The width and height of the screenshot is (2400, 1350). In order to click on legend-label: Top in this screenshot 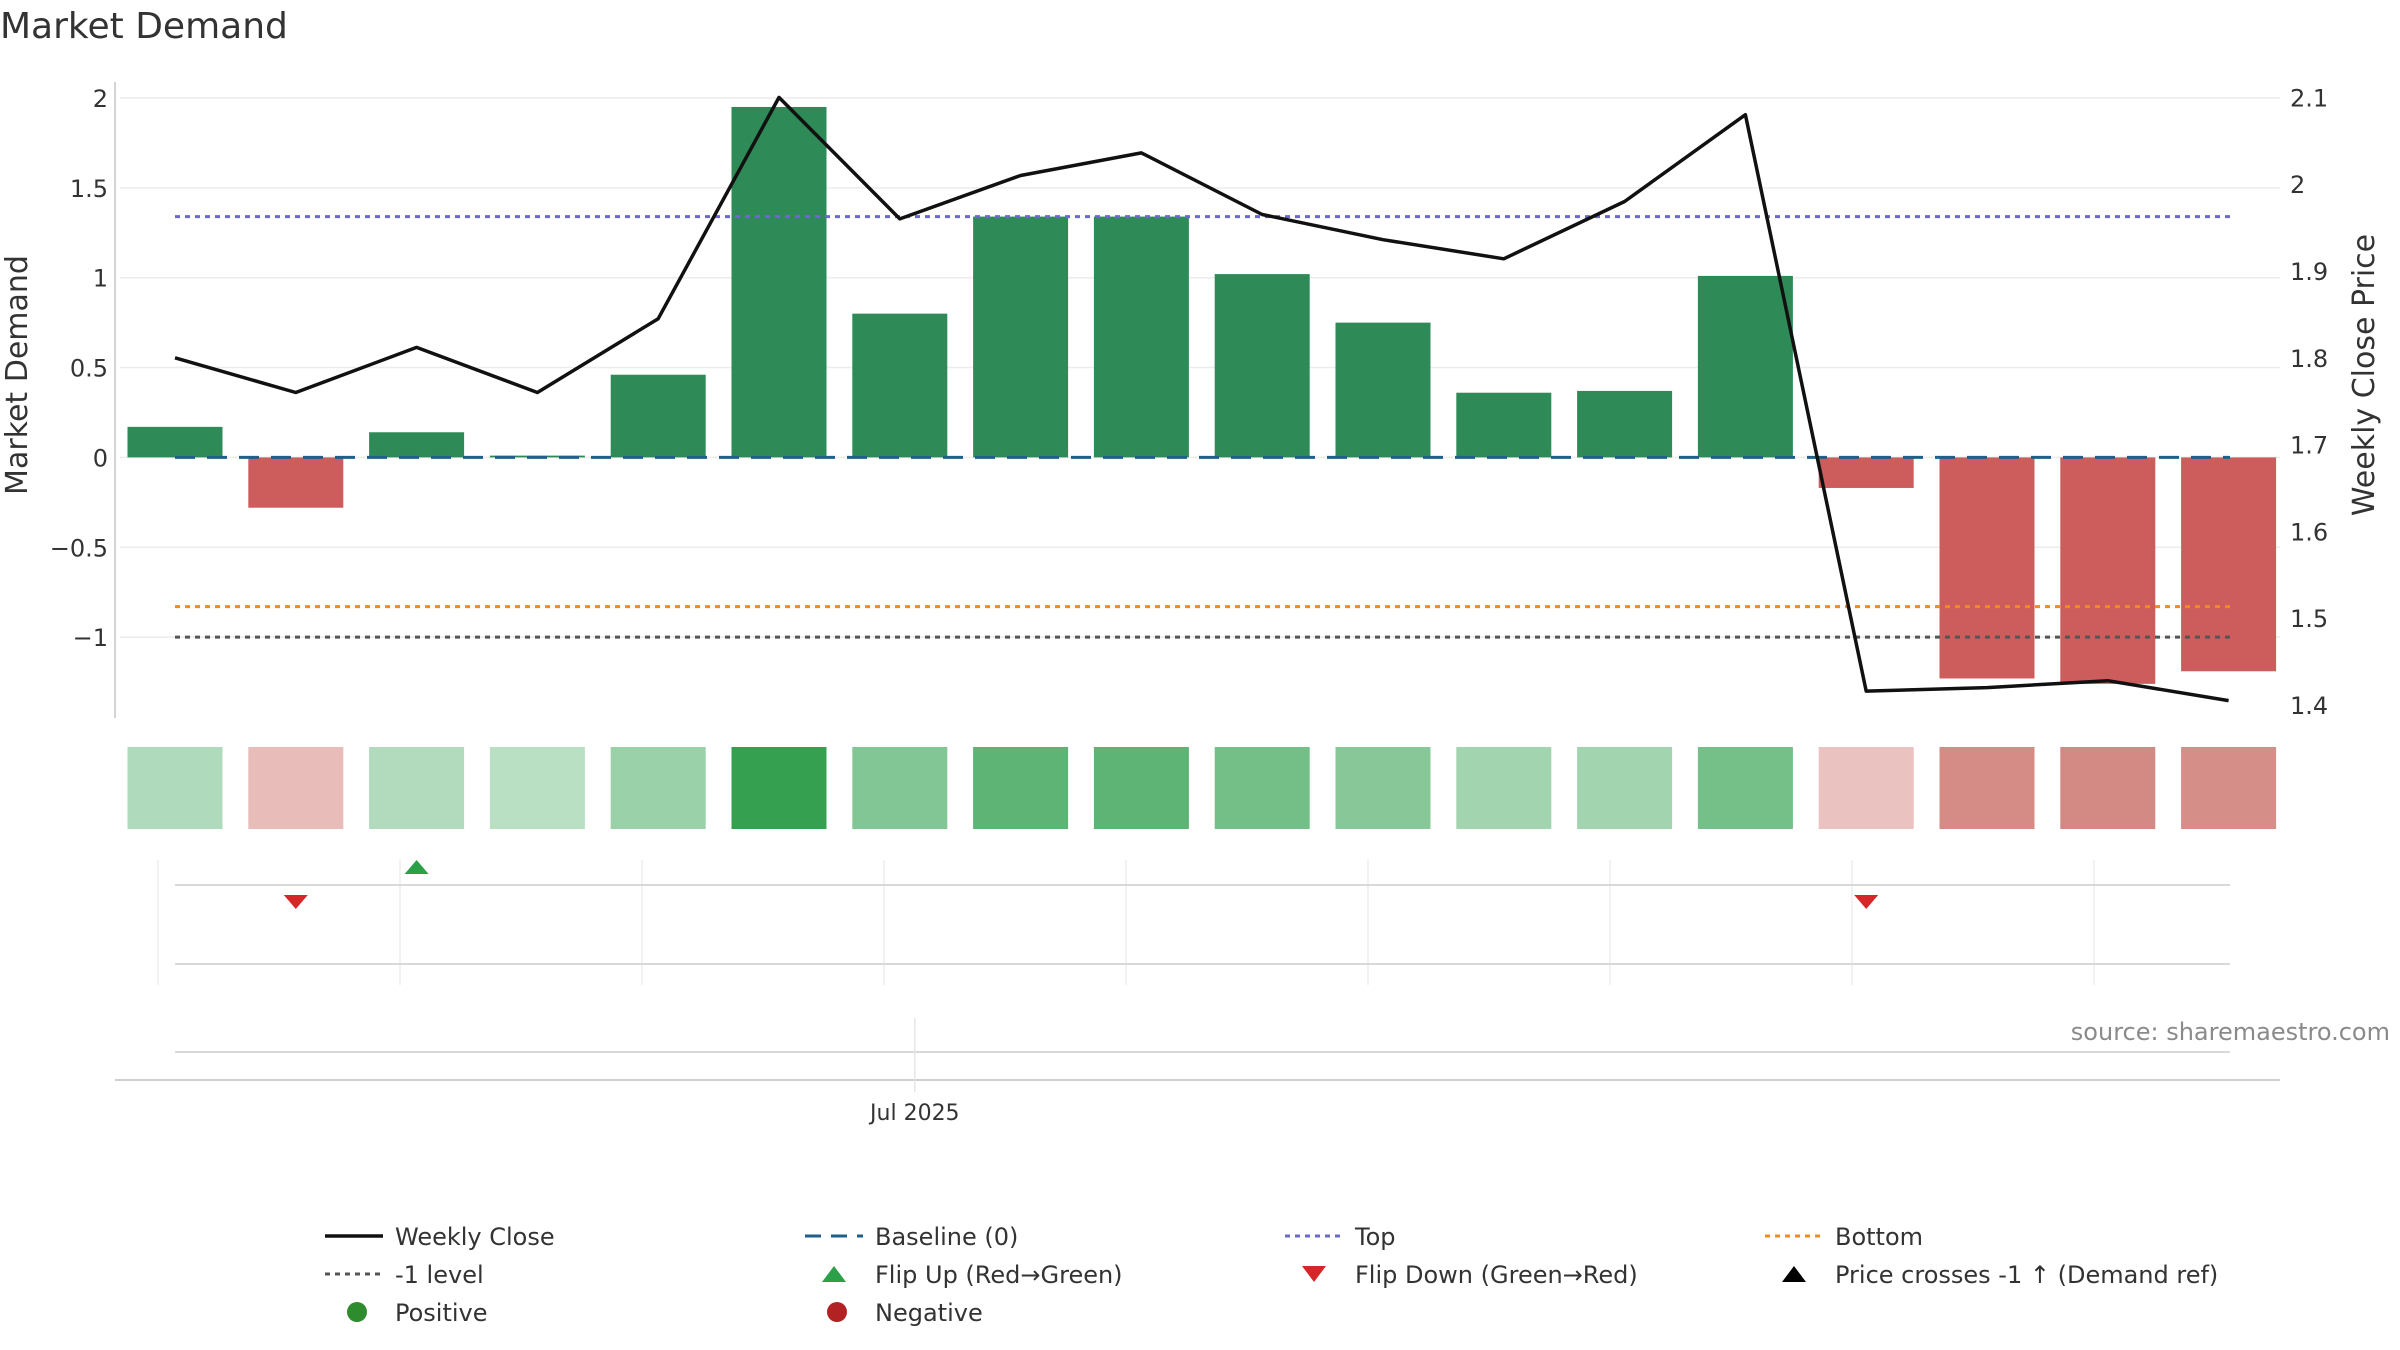, I will do `click(1375, 1237)`.